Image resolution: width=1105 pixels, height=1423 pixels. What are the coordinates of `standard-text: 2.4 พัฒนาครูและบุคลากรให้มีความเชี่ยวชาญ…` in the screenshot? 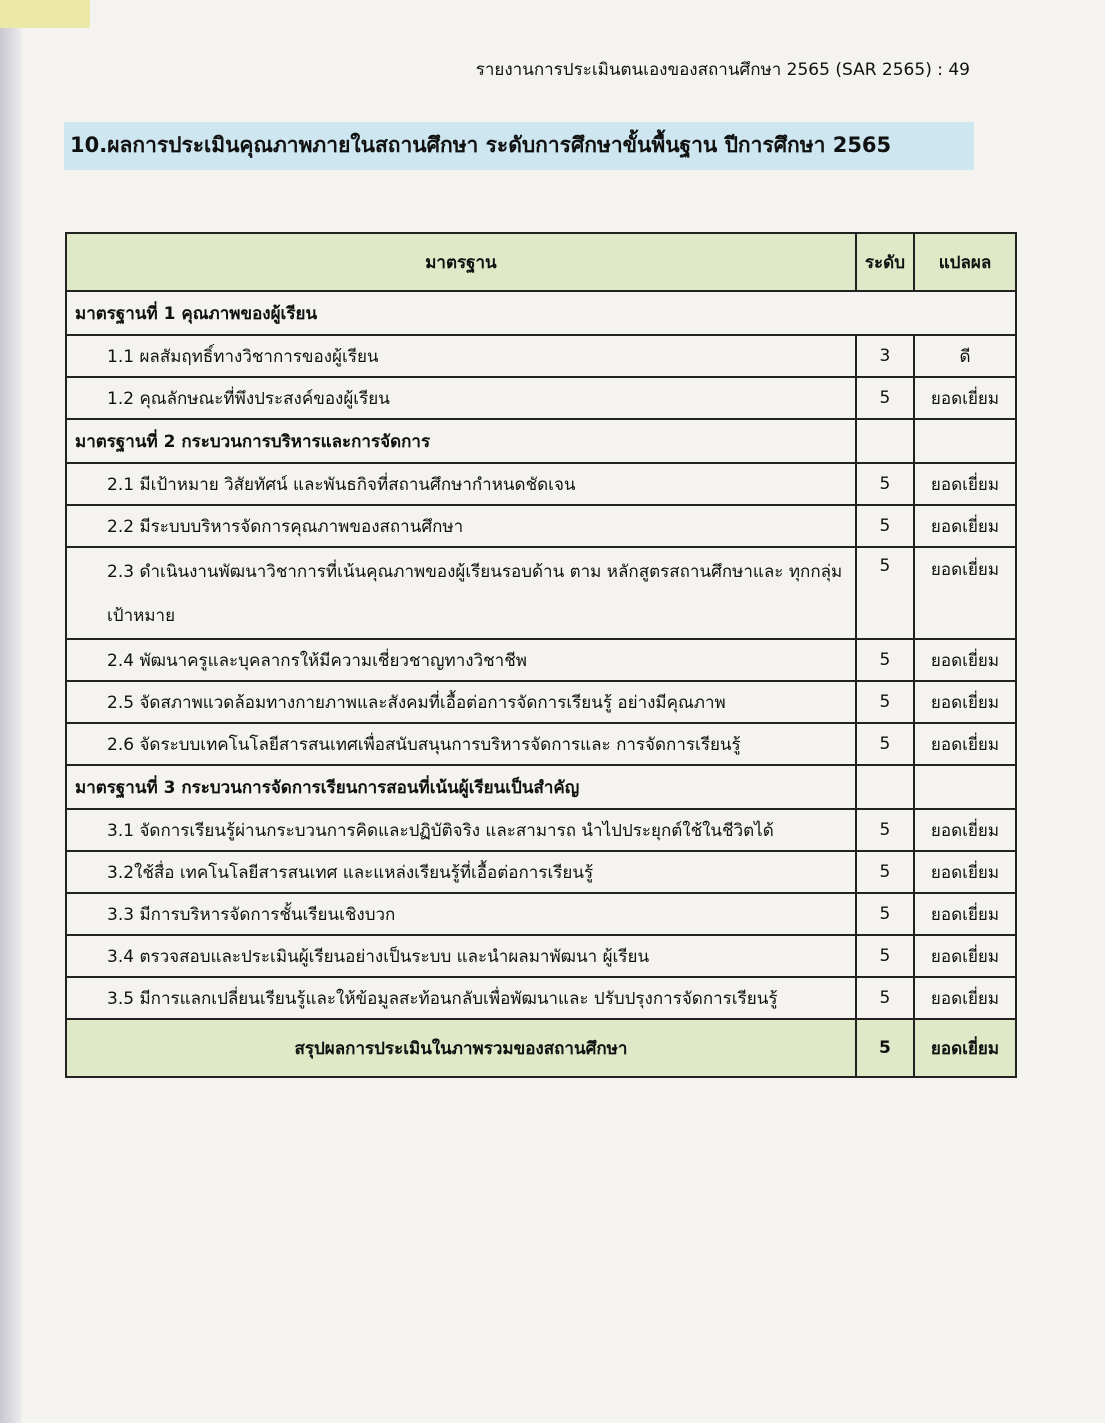 It's located at (461, 660).